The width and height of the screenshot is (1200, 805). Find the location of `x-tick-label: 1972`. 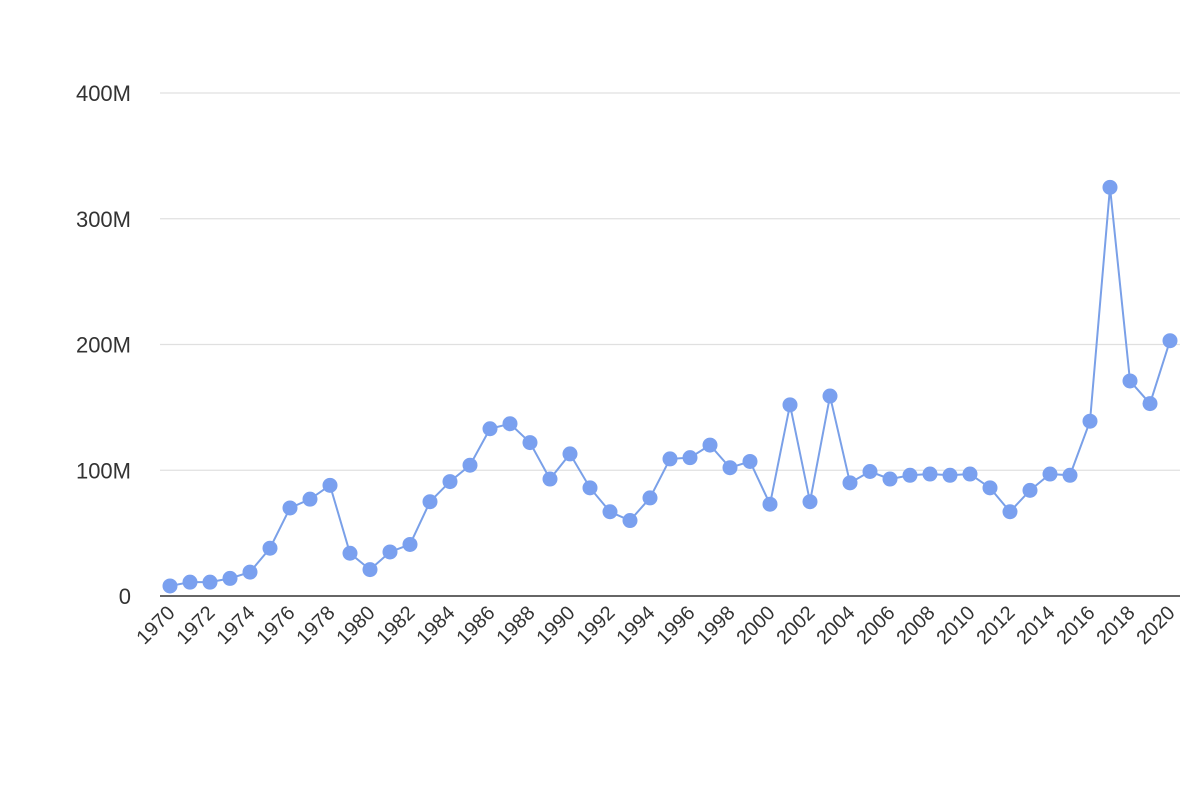

x-tick-label: 1972 is located at coordinates (196, 625).